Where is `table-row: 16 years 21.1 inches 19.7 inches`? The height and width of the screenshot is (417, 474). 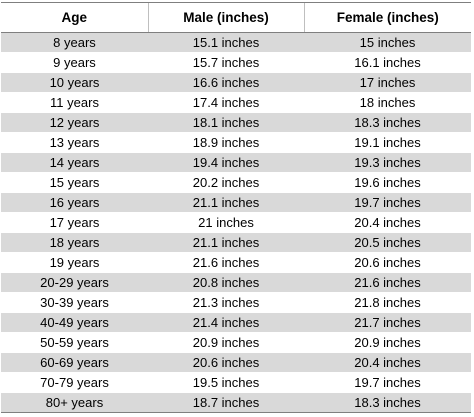 table-row: 16 years 21.1 inches 19.7 inches is located at coordinates (236, 202).